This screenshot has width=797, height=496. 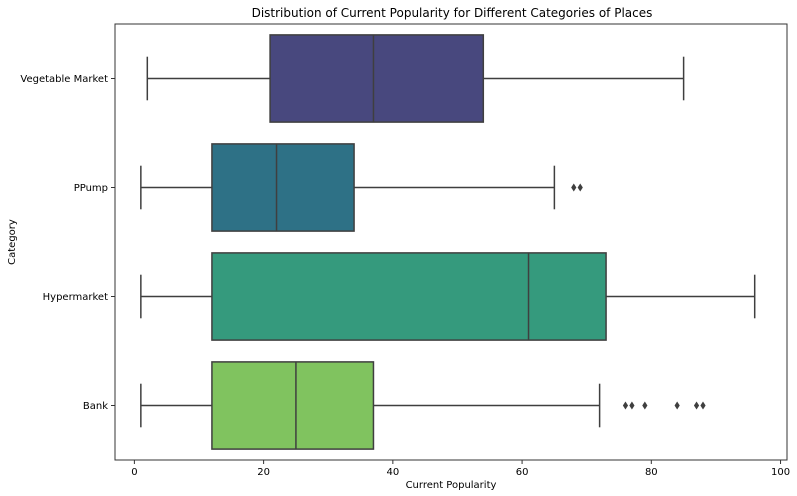 What do you see at coordinates (75, 297) in the screenshot?
I see `y-tick-label: Hypermarket` at bounding box center [75, 297].